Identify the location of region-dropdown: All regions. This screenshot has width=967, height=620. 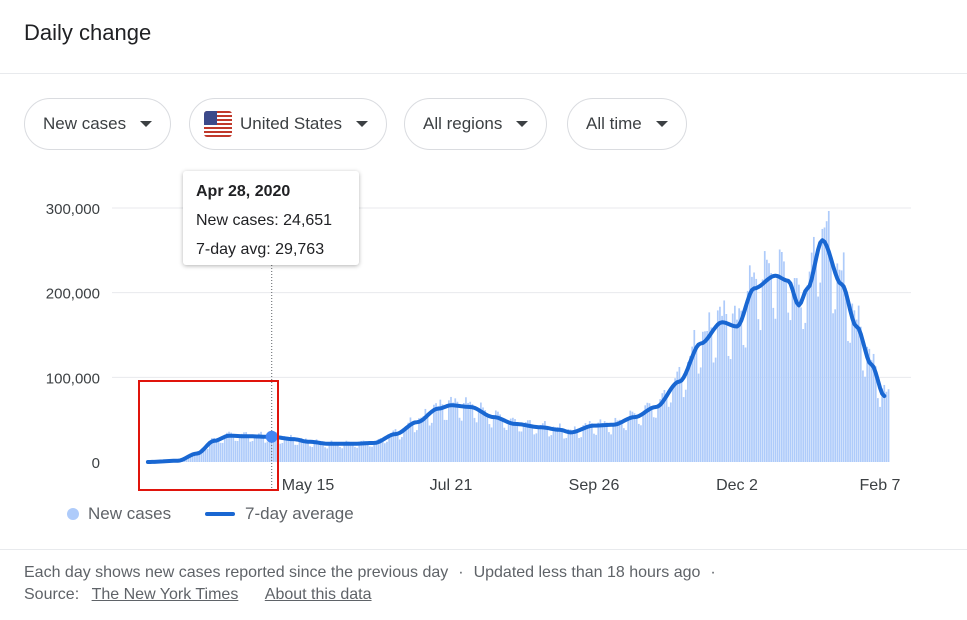
(476, 124).